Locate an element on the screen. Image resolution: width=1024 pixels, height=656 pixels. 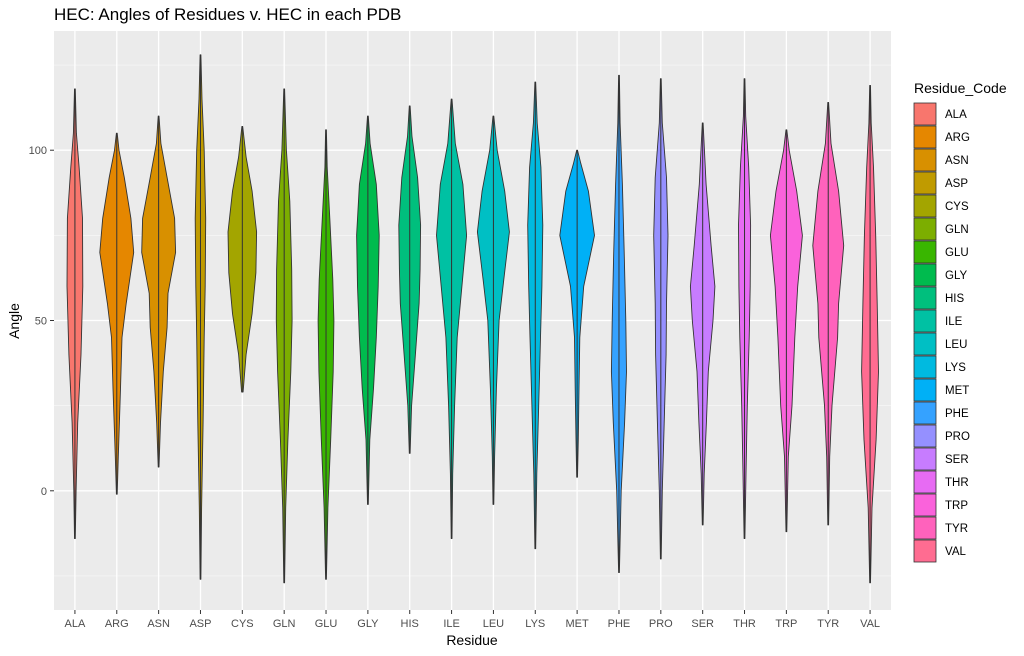
legend-item-met: MET is located at coordinates (941, 390).